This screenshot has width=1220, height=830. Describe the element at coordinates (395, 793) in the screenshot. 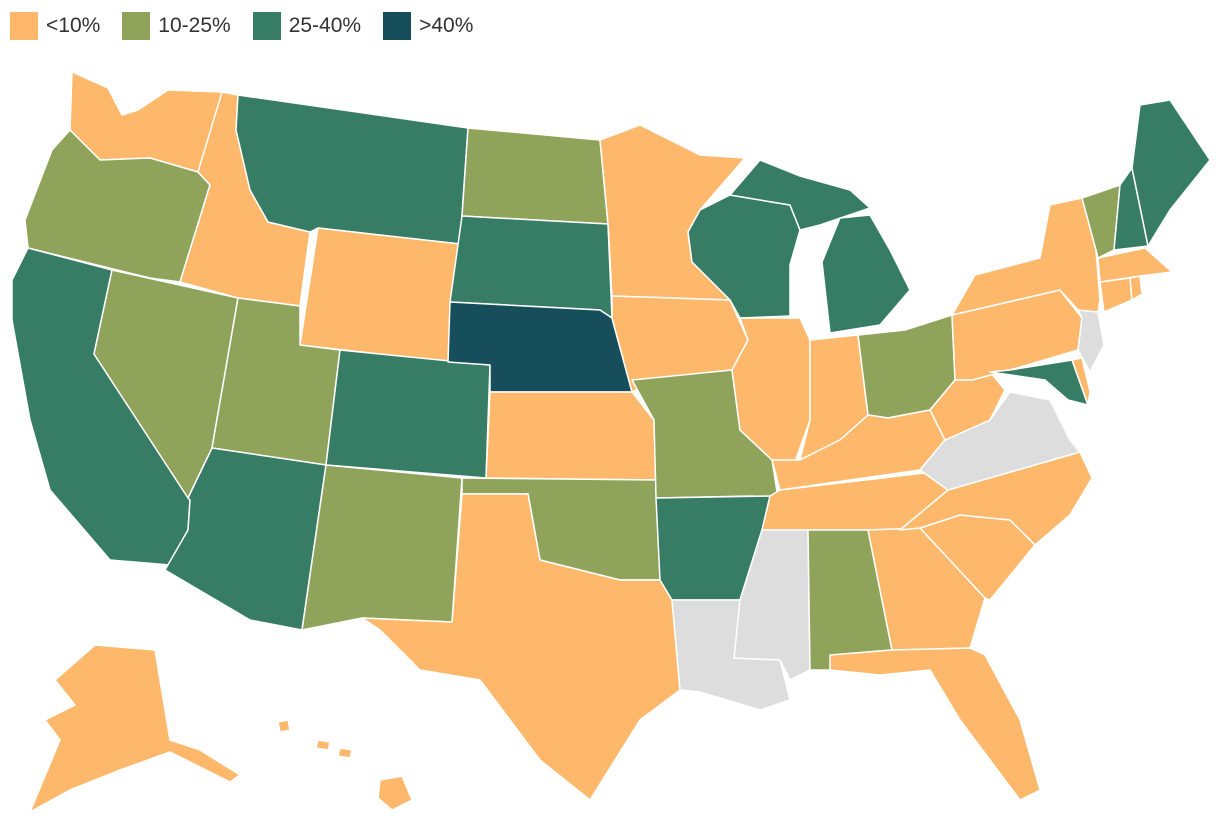

I see `state-hi-big-island` at that location.